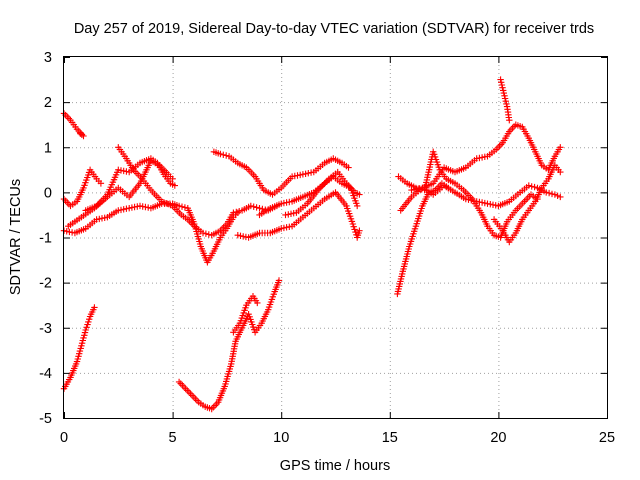  I want to click on x-tick-label: 20, so click(498, 438).